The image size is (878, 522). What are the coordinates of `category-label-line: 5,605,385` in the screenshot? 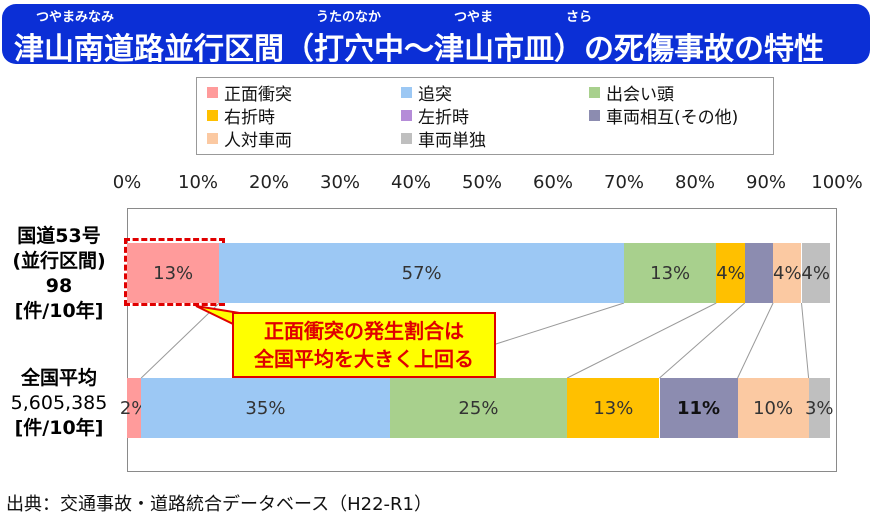 It's located at (59, 403).